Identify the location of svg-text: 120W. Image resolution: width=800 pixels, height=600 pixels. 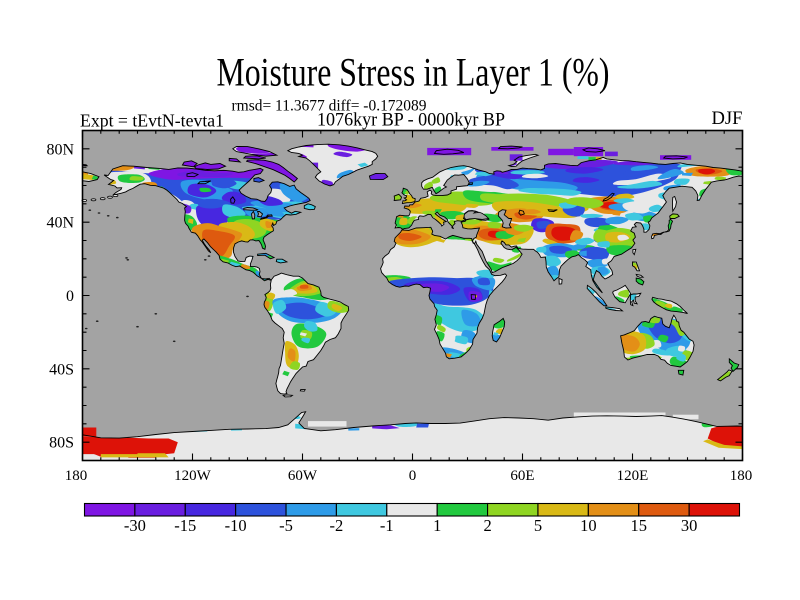
(193, 476).